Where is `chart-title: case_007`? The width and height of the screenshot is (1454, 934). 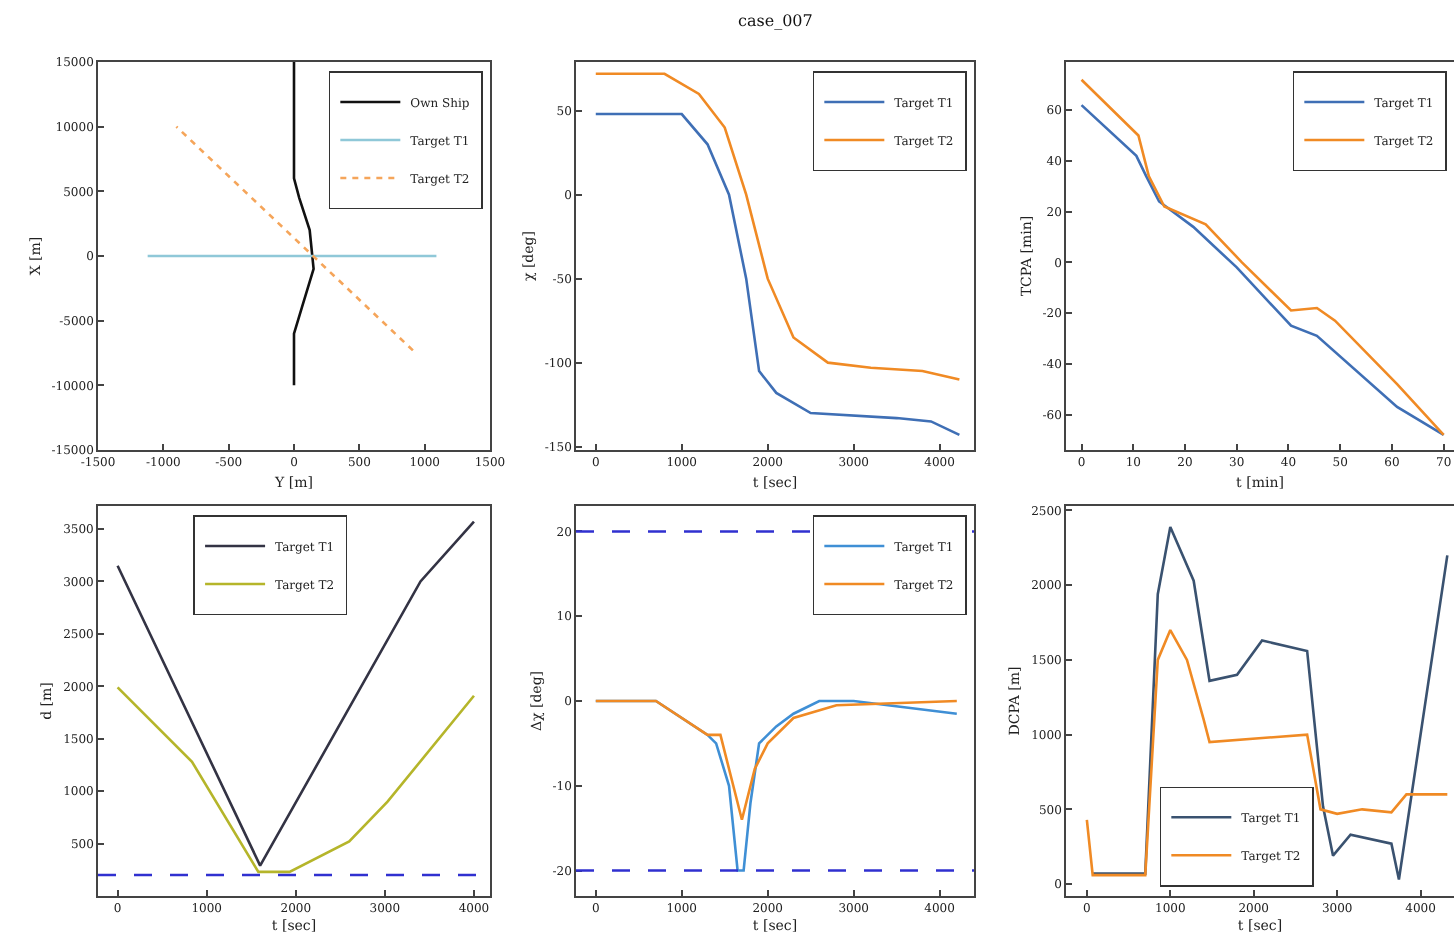 chart-title: case_007 is located at coordinates (775, 21).